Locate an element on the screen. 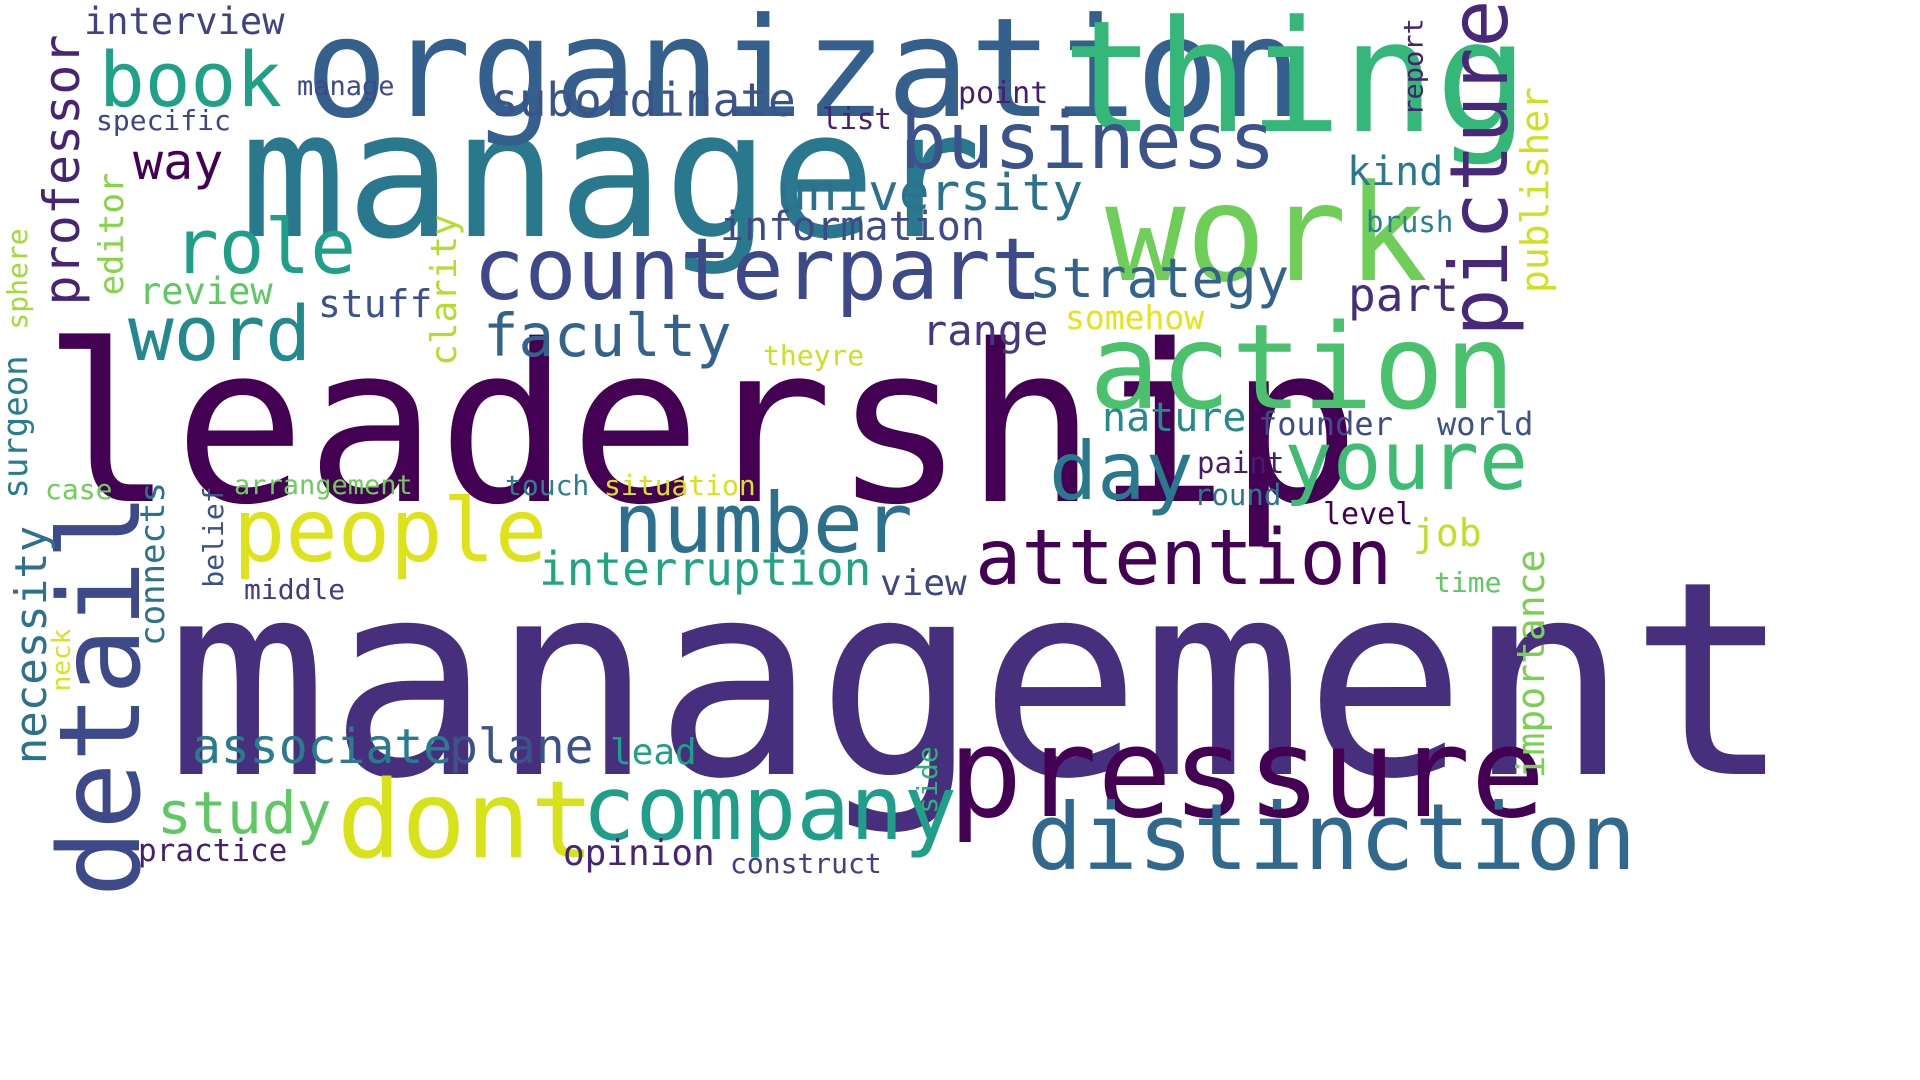  word-plane: plane is located at coordinates (521, 747).